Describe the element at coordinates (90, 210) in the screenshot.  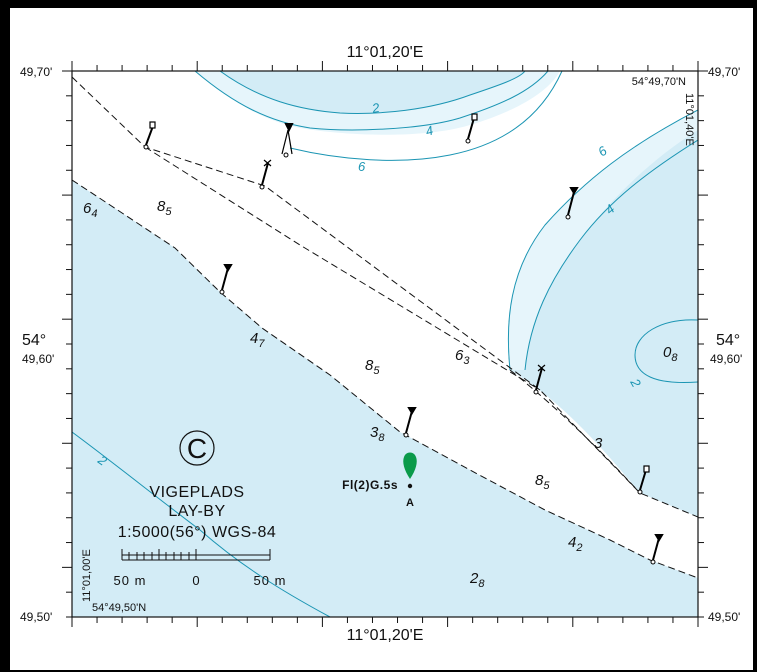
I see `sounding: 64` at that location.